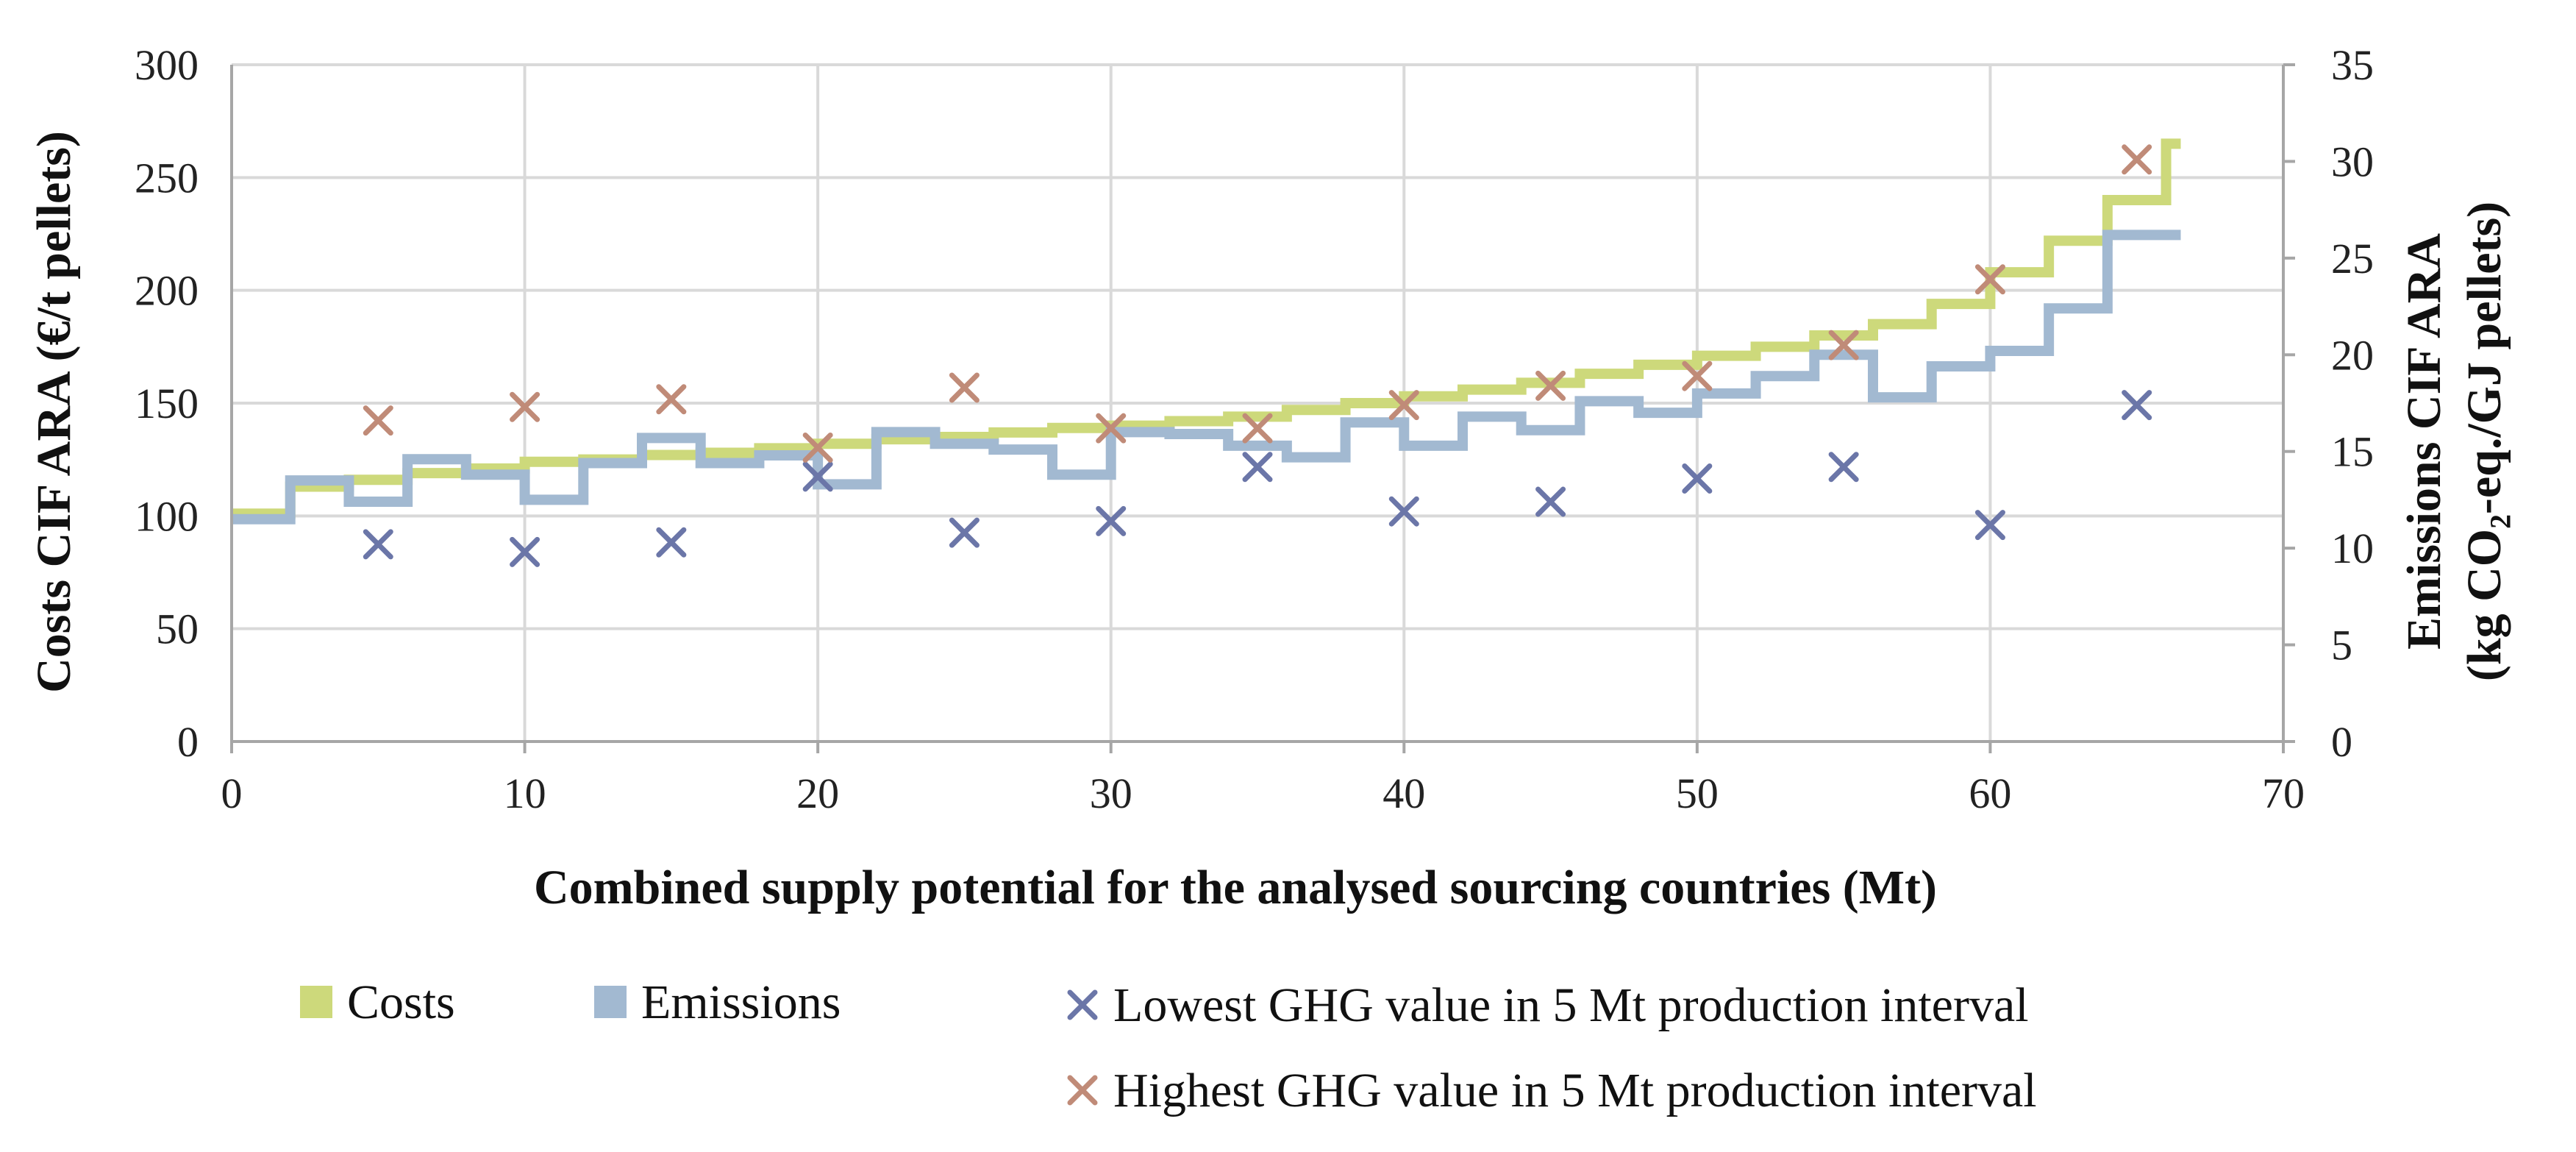 The height and width of the screenshot is (1152, 2576). Describe the element at coordinates (167, 403) in the screenshot. I see `y-left-tick-label: 150` at that location.